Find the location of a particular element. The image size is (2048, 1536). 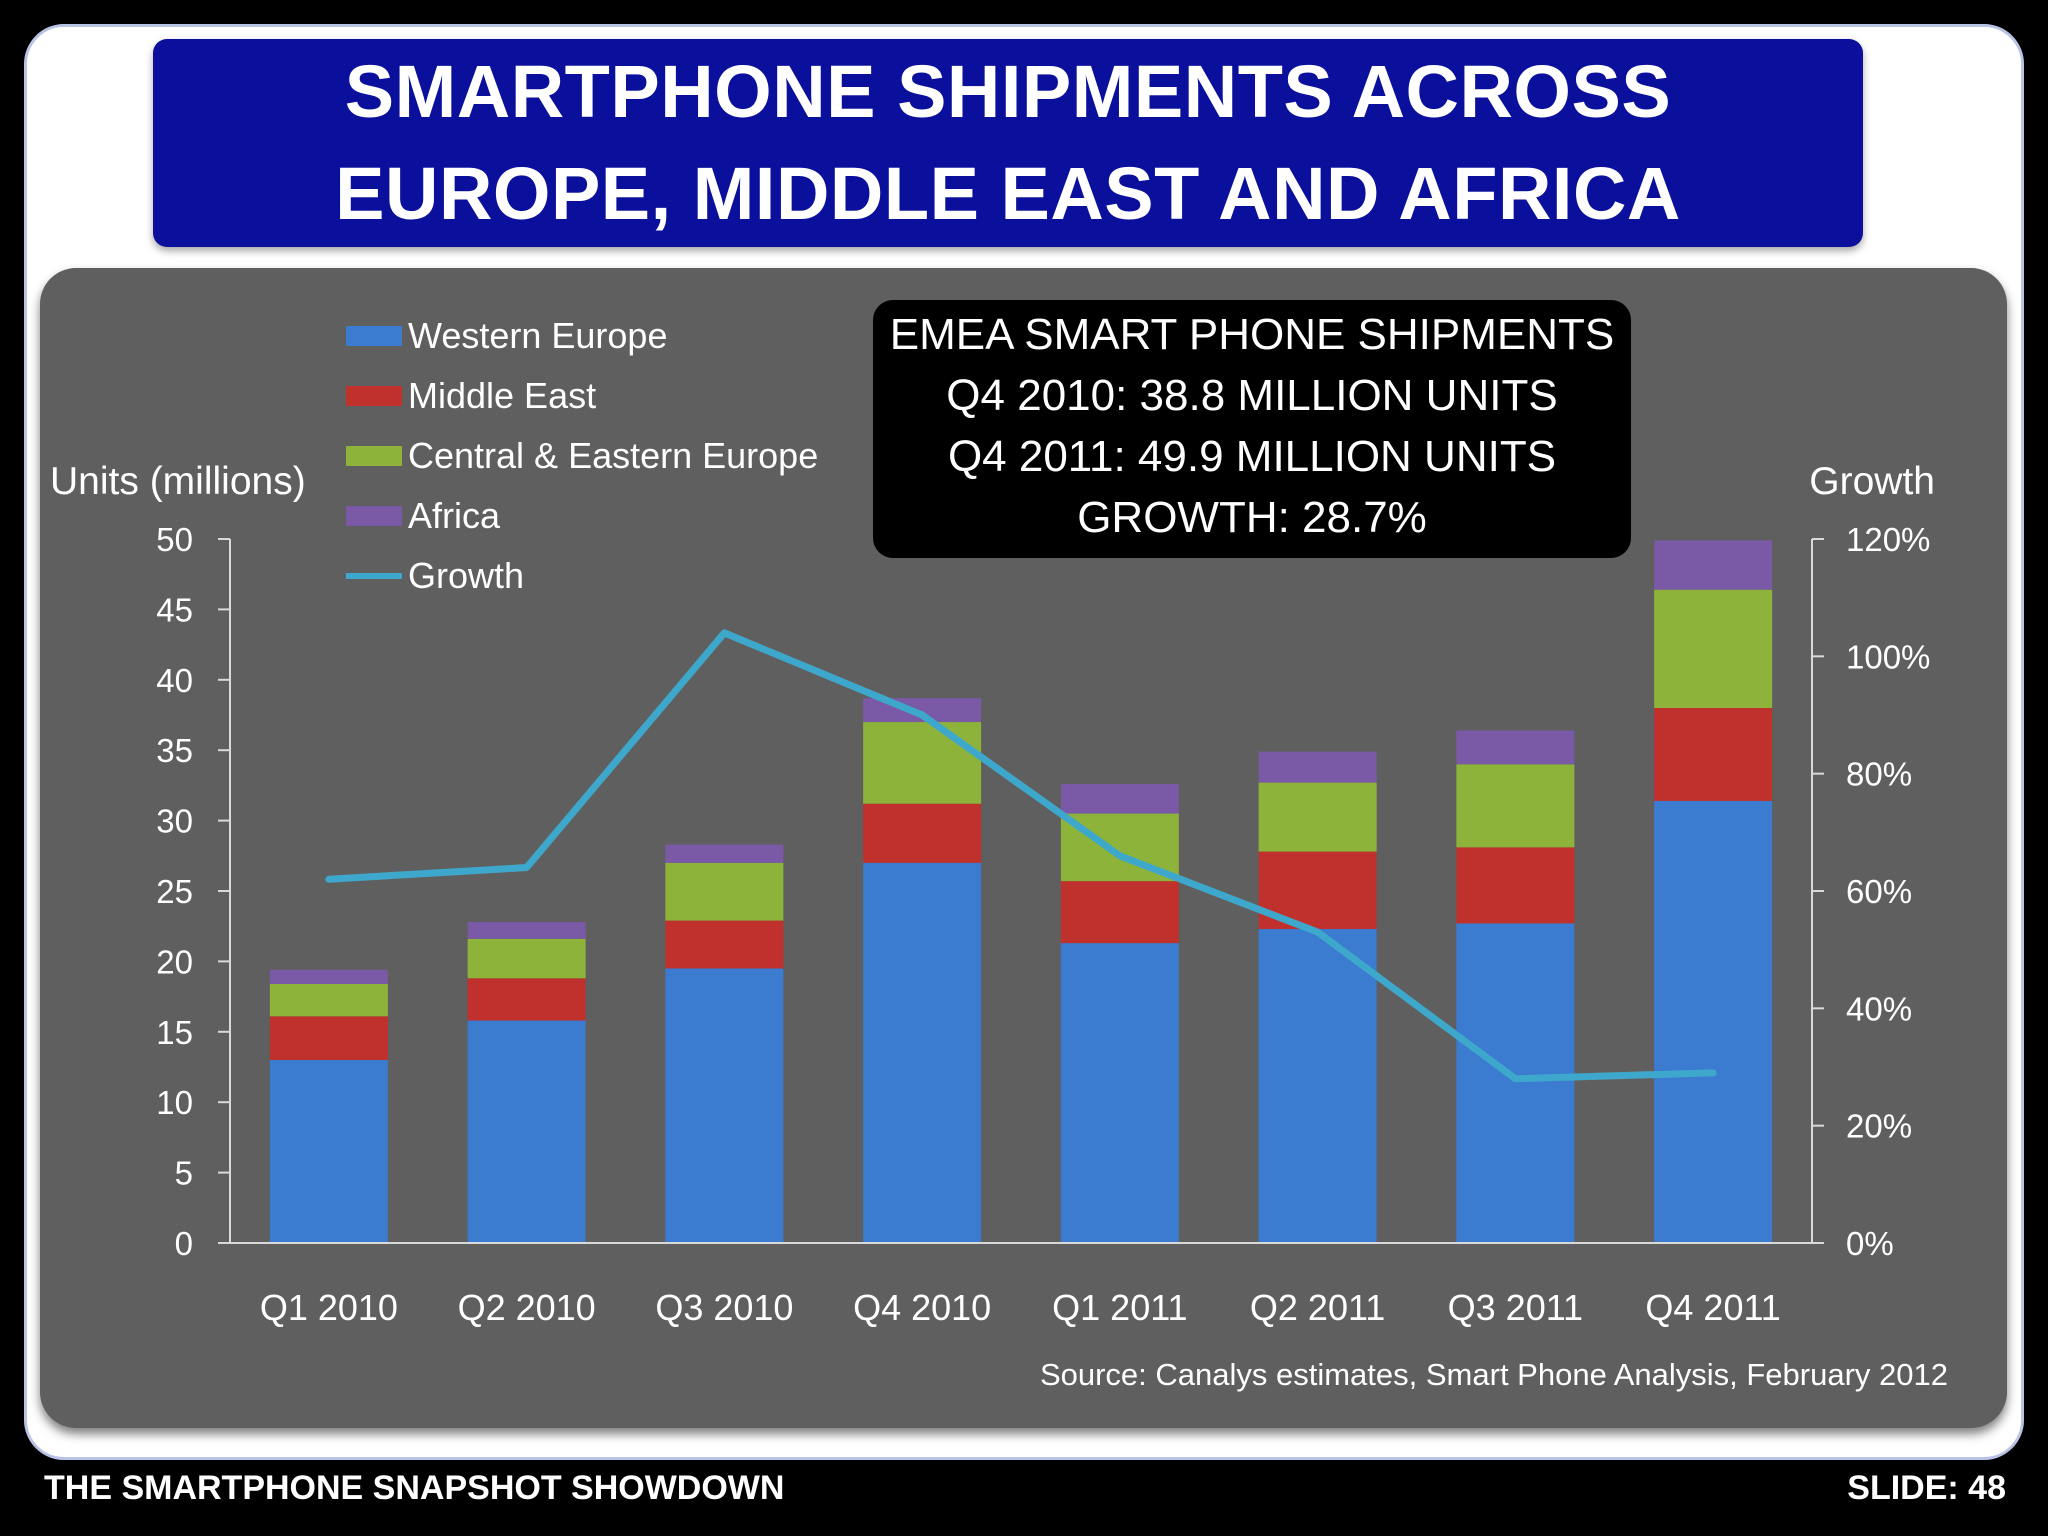

legend-item-middle-east: Middle East is located at coordinates (582, 396).